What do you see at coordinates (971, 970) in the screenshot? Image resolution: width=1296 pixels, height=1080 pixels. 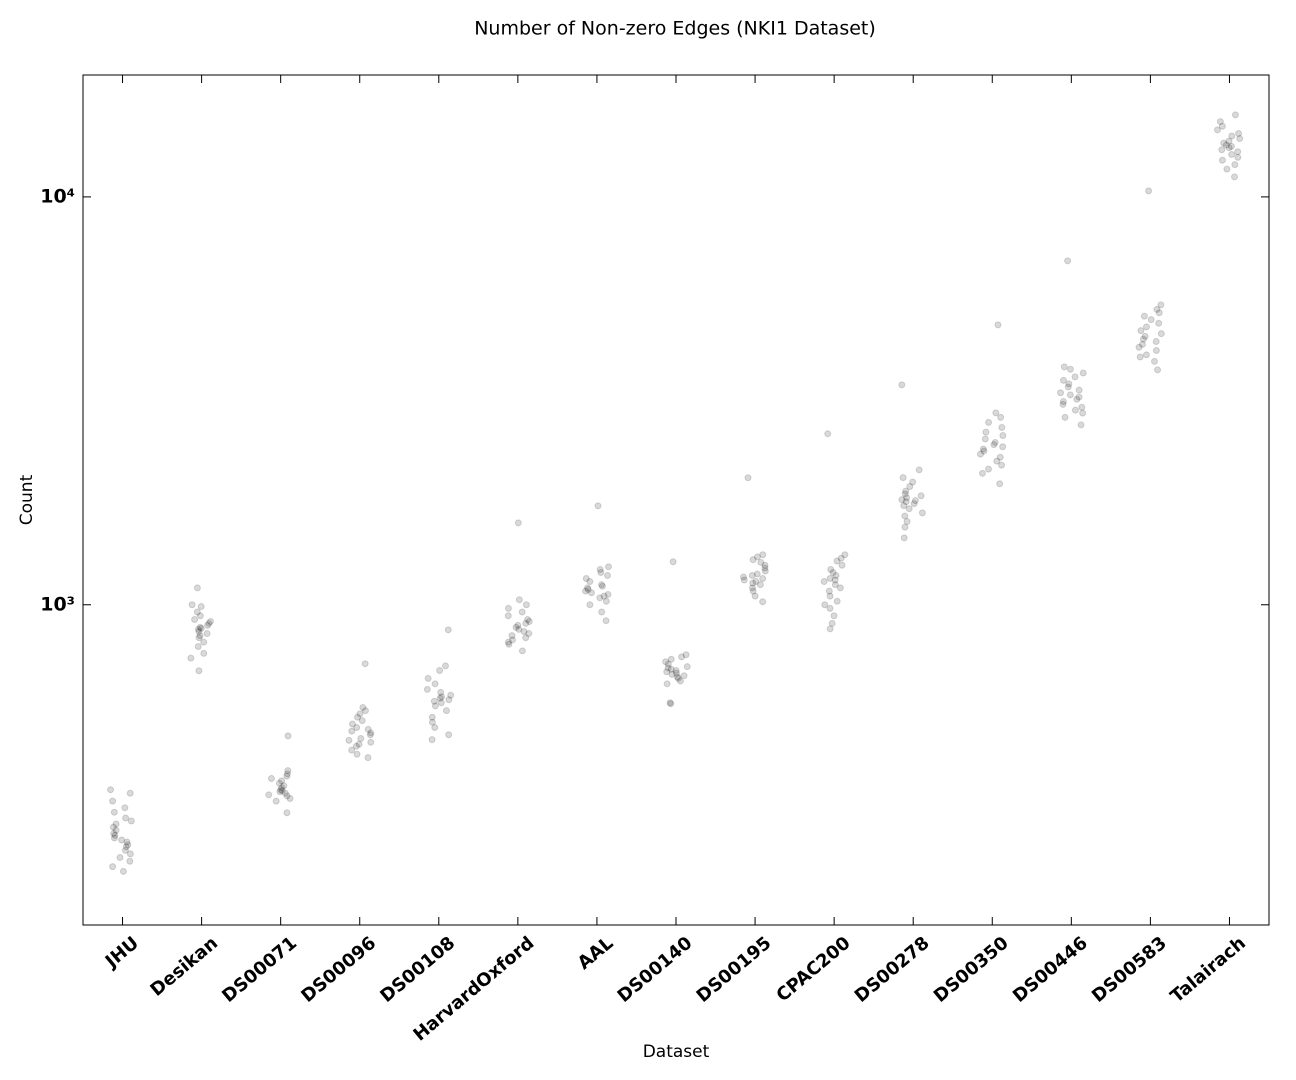 I see `x-tick-label: DS00350` at bounding box center [971, 970].